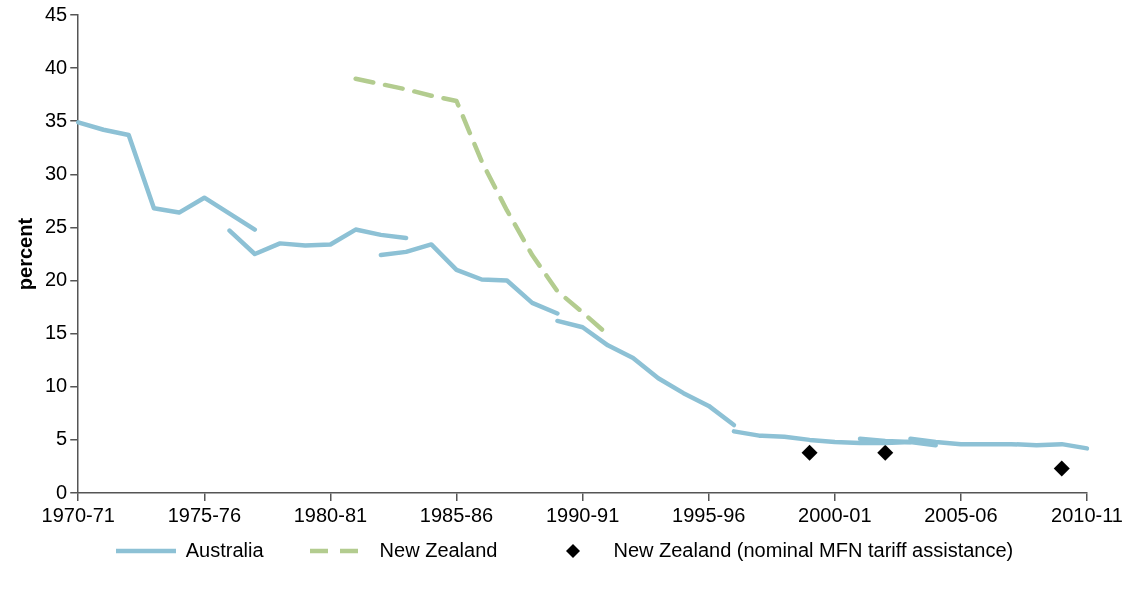 The height and width of the screenshot is (590, 1127). I want to click on x-tick-label: 1985-86, so click(456, 514).